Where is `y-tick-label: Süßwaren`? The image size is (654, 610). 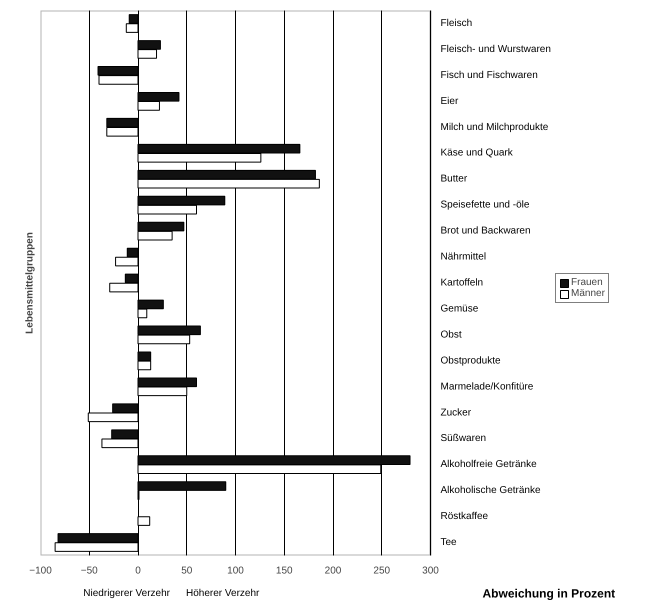
y-tick-label: Süßwaren is located at coordinates (463, 438).